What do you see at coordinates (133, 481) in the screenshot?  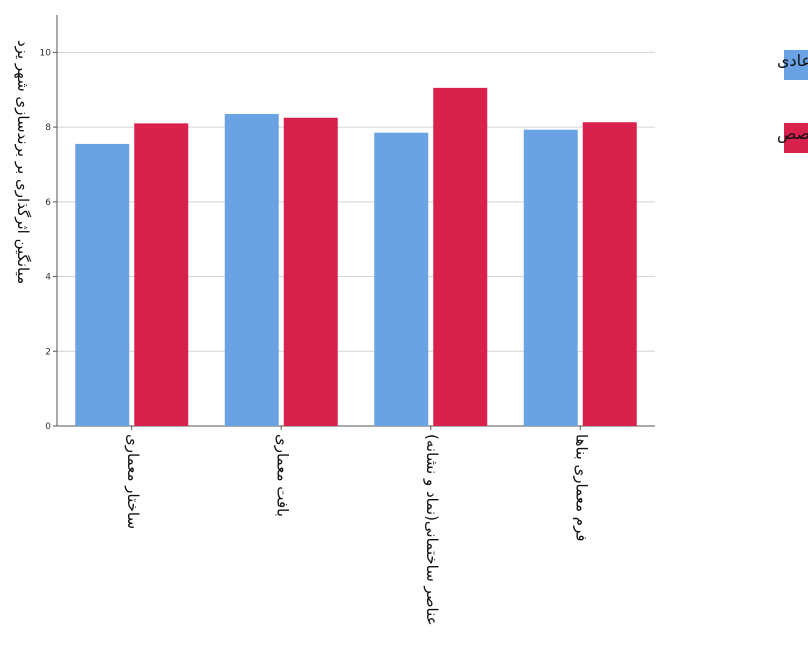 I see `category-label: ساختار معماری` at bounding box center [133, 481].